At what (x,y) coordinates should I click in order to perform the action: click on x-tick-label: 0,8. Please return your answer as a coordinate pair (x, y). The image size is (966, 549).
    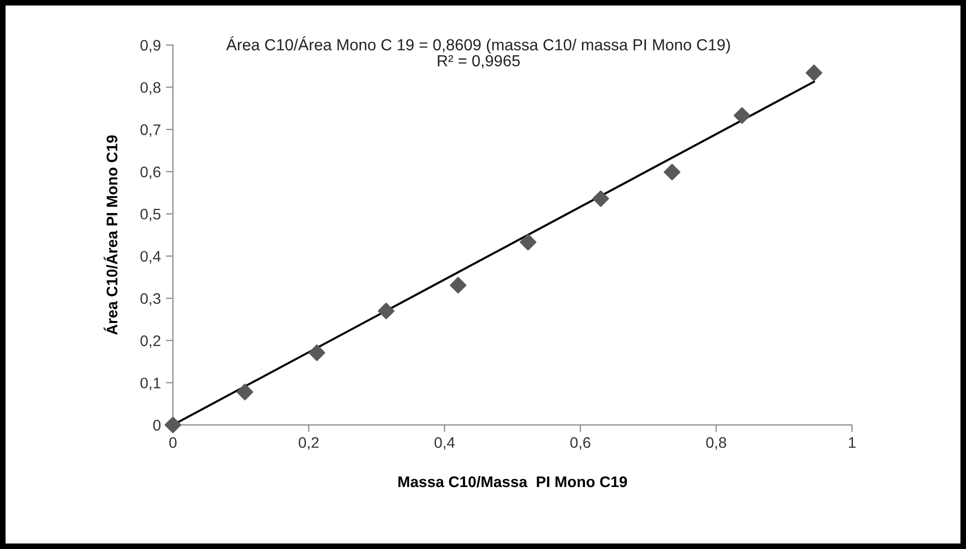
    Looking at the image, I should click on (716, 443).